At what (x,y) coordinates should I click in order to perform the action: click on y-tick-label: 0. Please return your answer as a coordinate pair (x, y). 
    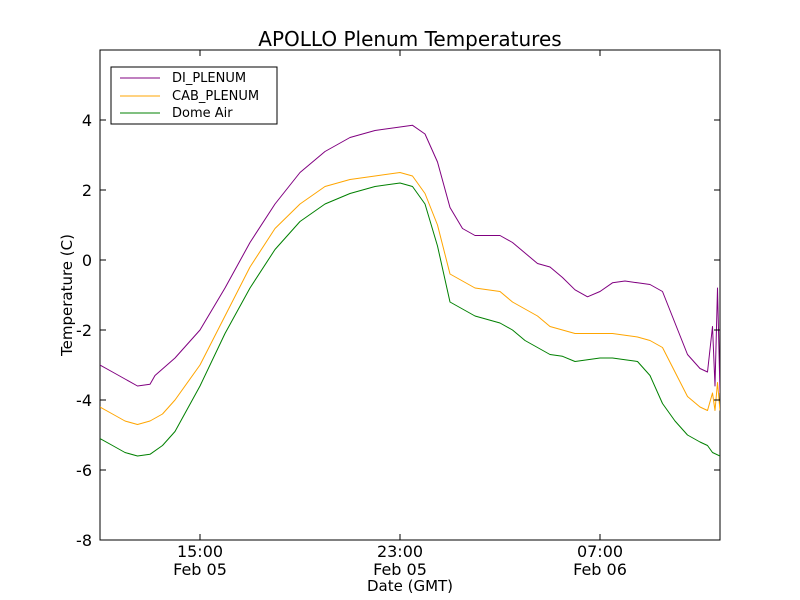
    Looking at the image, I should click on (87, 260).